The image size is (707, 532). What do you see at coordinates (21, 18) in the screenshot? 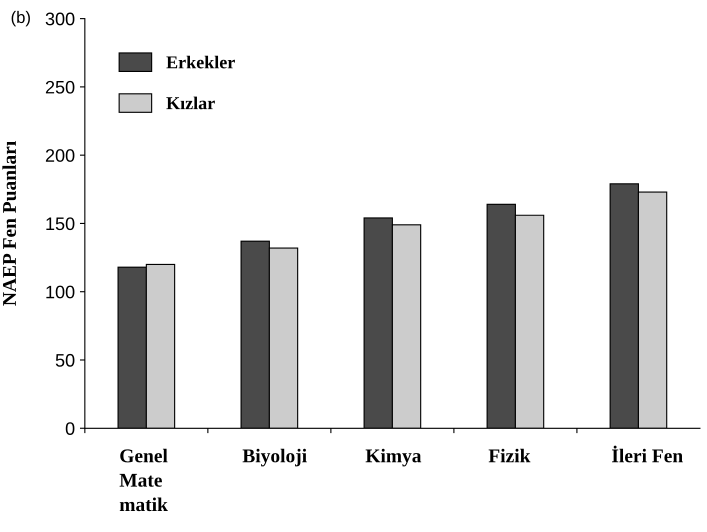
I see `chart-title: (b)` at bounding box center [21, 18].